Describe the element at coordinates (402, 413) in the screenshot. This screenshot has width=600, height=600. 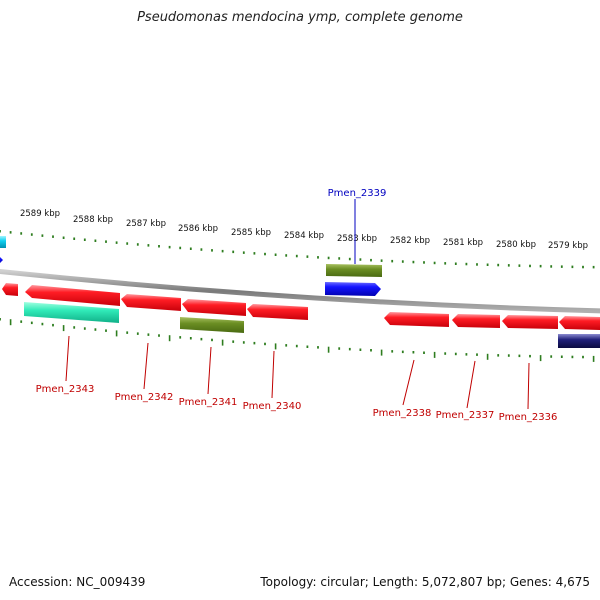
I see `gene-label-pmen-2338: Pmen_2338` at that location.